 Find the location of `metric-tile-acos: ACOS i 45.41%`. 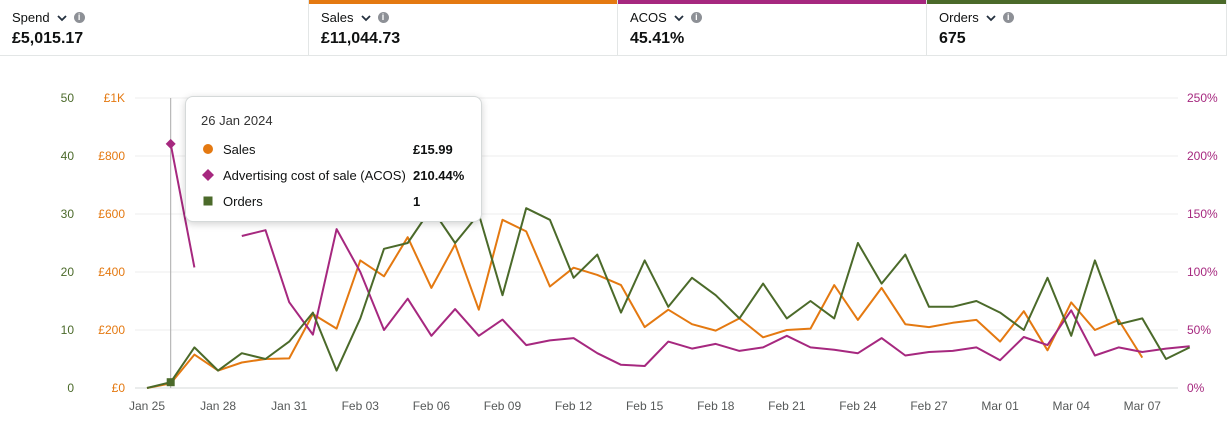

metric-tile-acos: ACOS i 45.41% is located at coordinates (772, 28).